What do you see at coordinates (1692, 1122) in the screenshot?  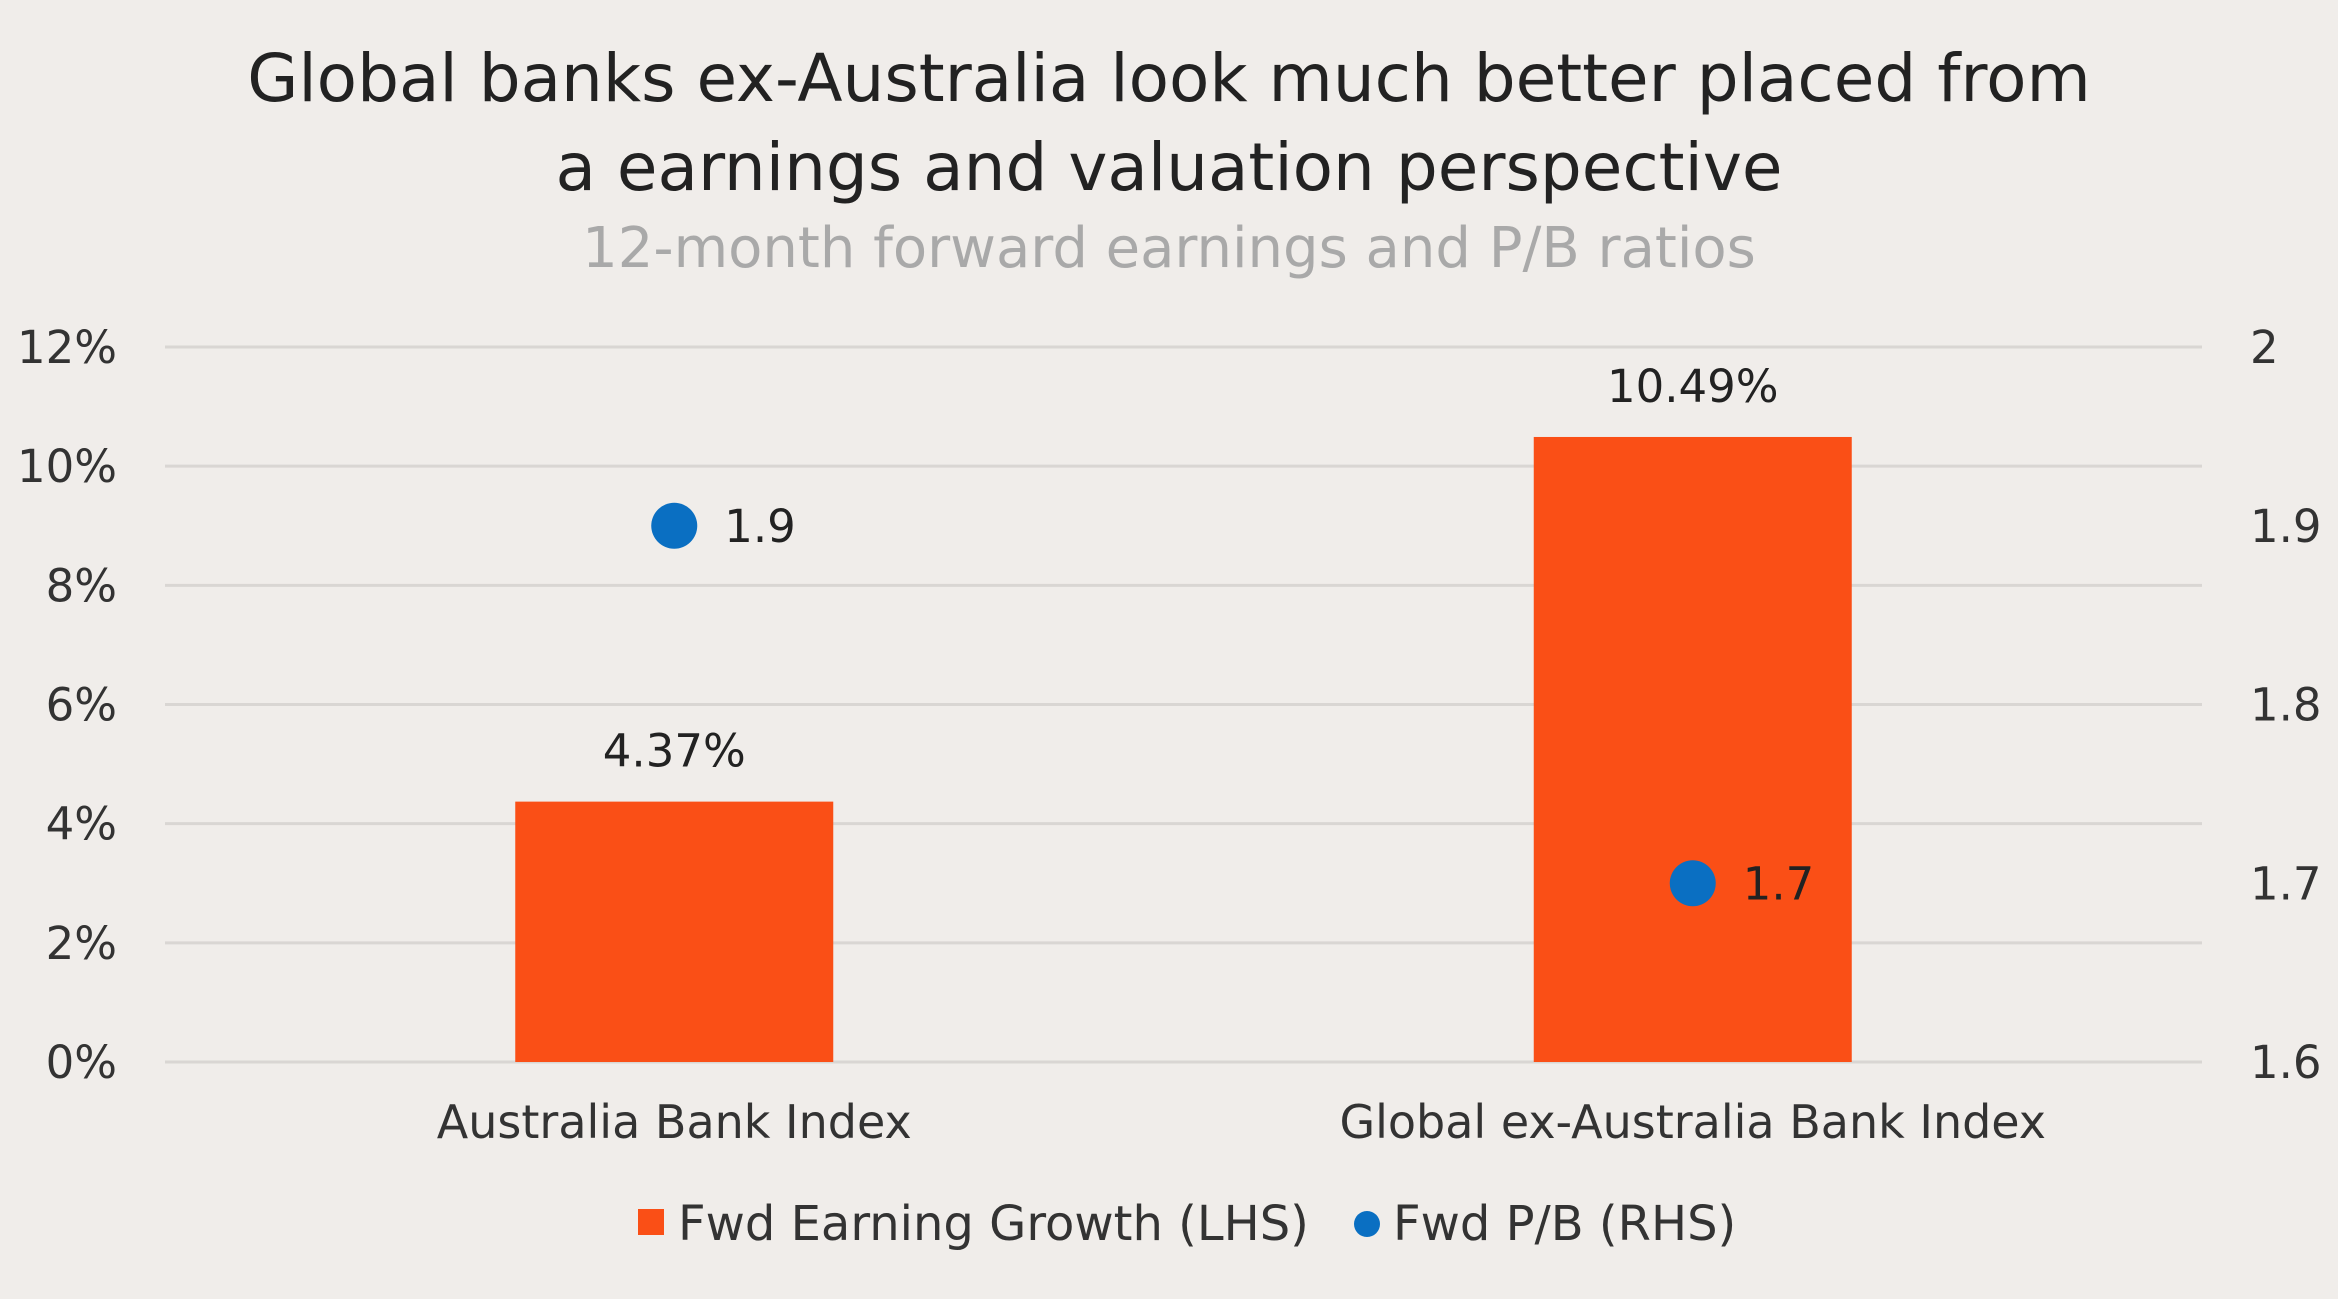 I see `category-label: Global ex-Australia Bank Index` at bounding box center [1692, 1122].